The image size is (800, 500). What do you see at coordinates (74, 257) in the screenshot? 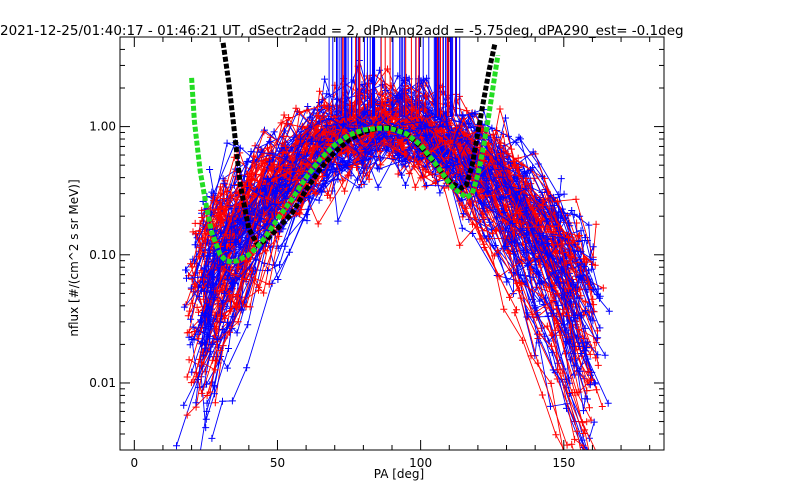
I see `y-axis-label: nflux [#/(cm^2 s sr MeV)]` at bounding box center [74, 257].